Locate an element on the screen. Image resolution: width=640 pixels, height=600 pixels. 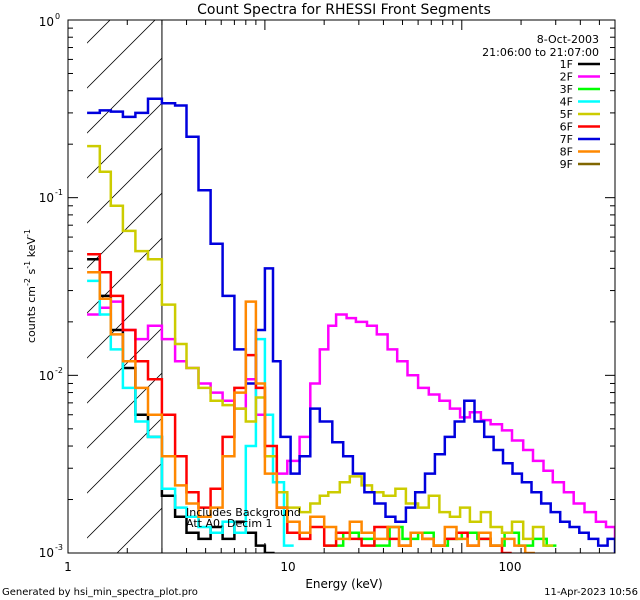
footer-generated-by: Generated by hsi_min_spectra_plot.pro is located at coordinates (100, 592).